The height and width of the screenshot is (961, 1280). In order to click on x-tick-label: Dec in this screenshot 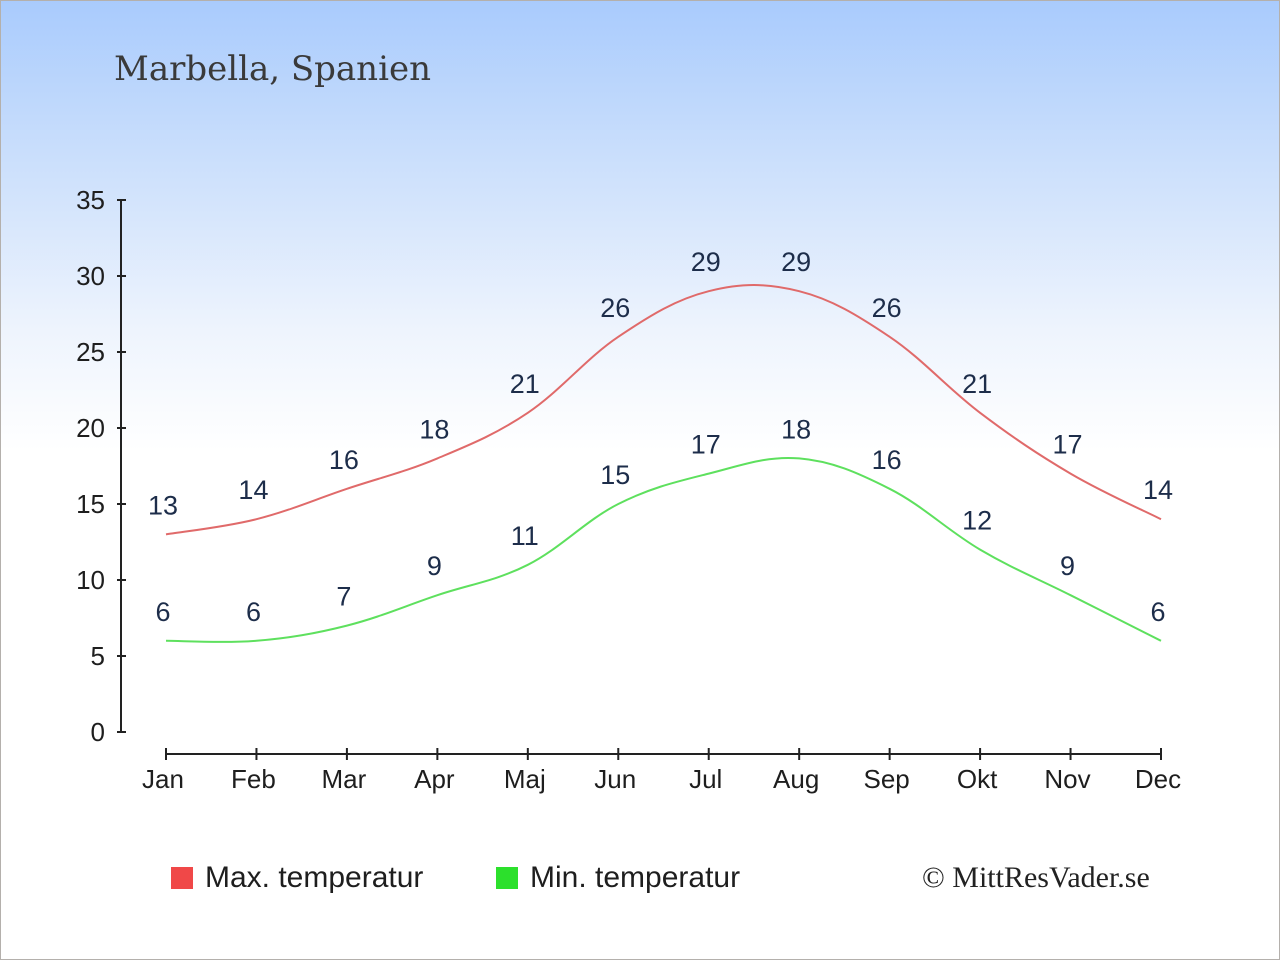, I will do `click(1158, 779)`.